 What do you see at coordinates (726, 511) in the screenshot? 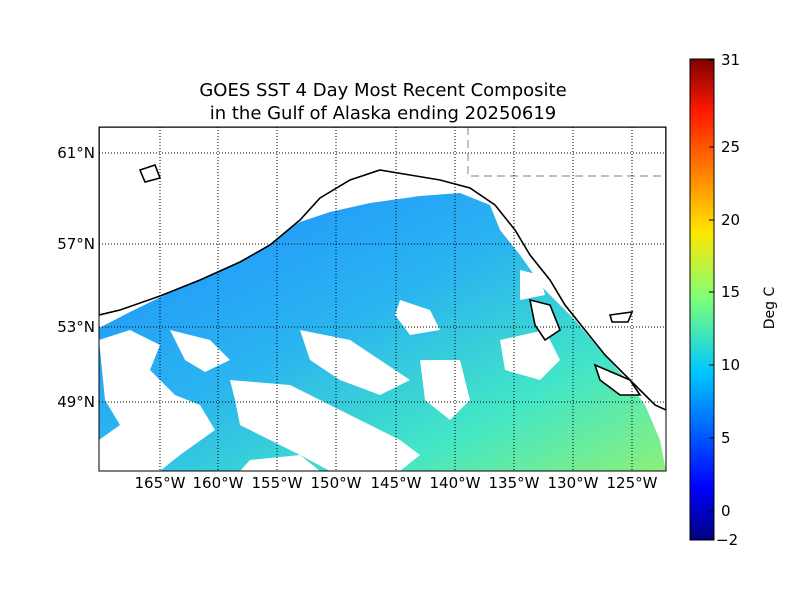
I see `colorbar-tick-0: 0` at bounding box center [726, 511].